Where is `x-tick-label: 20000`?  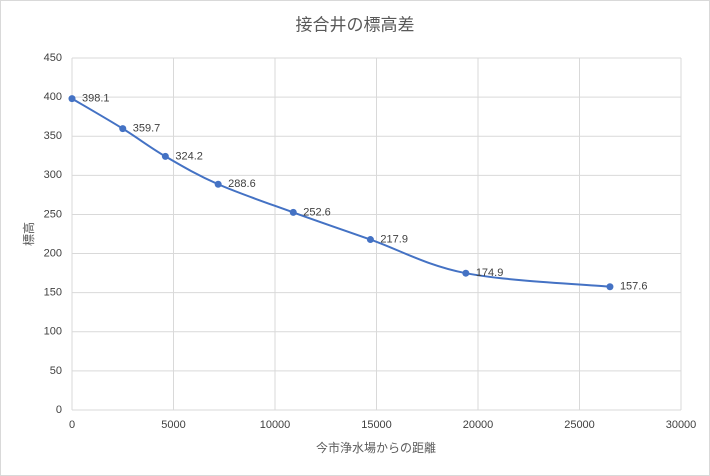 x-tick-label: 20000 is located at coordinates (478, 425).